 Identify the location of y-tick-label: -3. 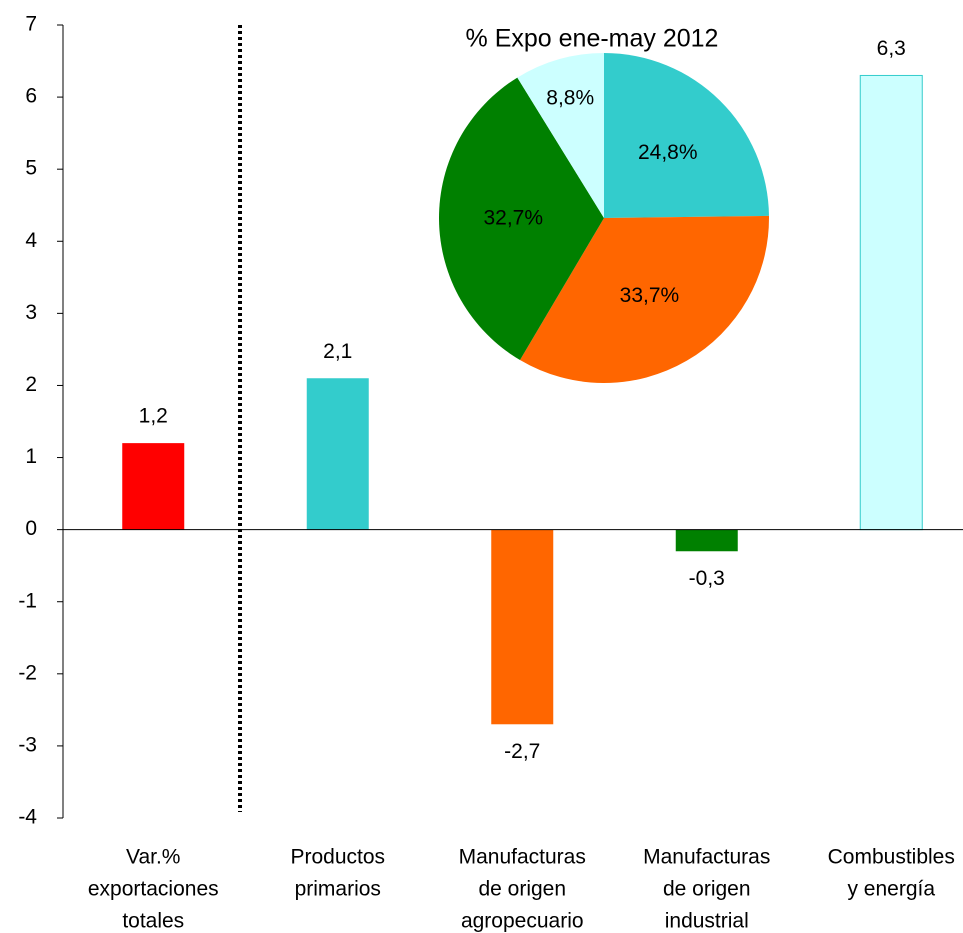
(27, 744).